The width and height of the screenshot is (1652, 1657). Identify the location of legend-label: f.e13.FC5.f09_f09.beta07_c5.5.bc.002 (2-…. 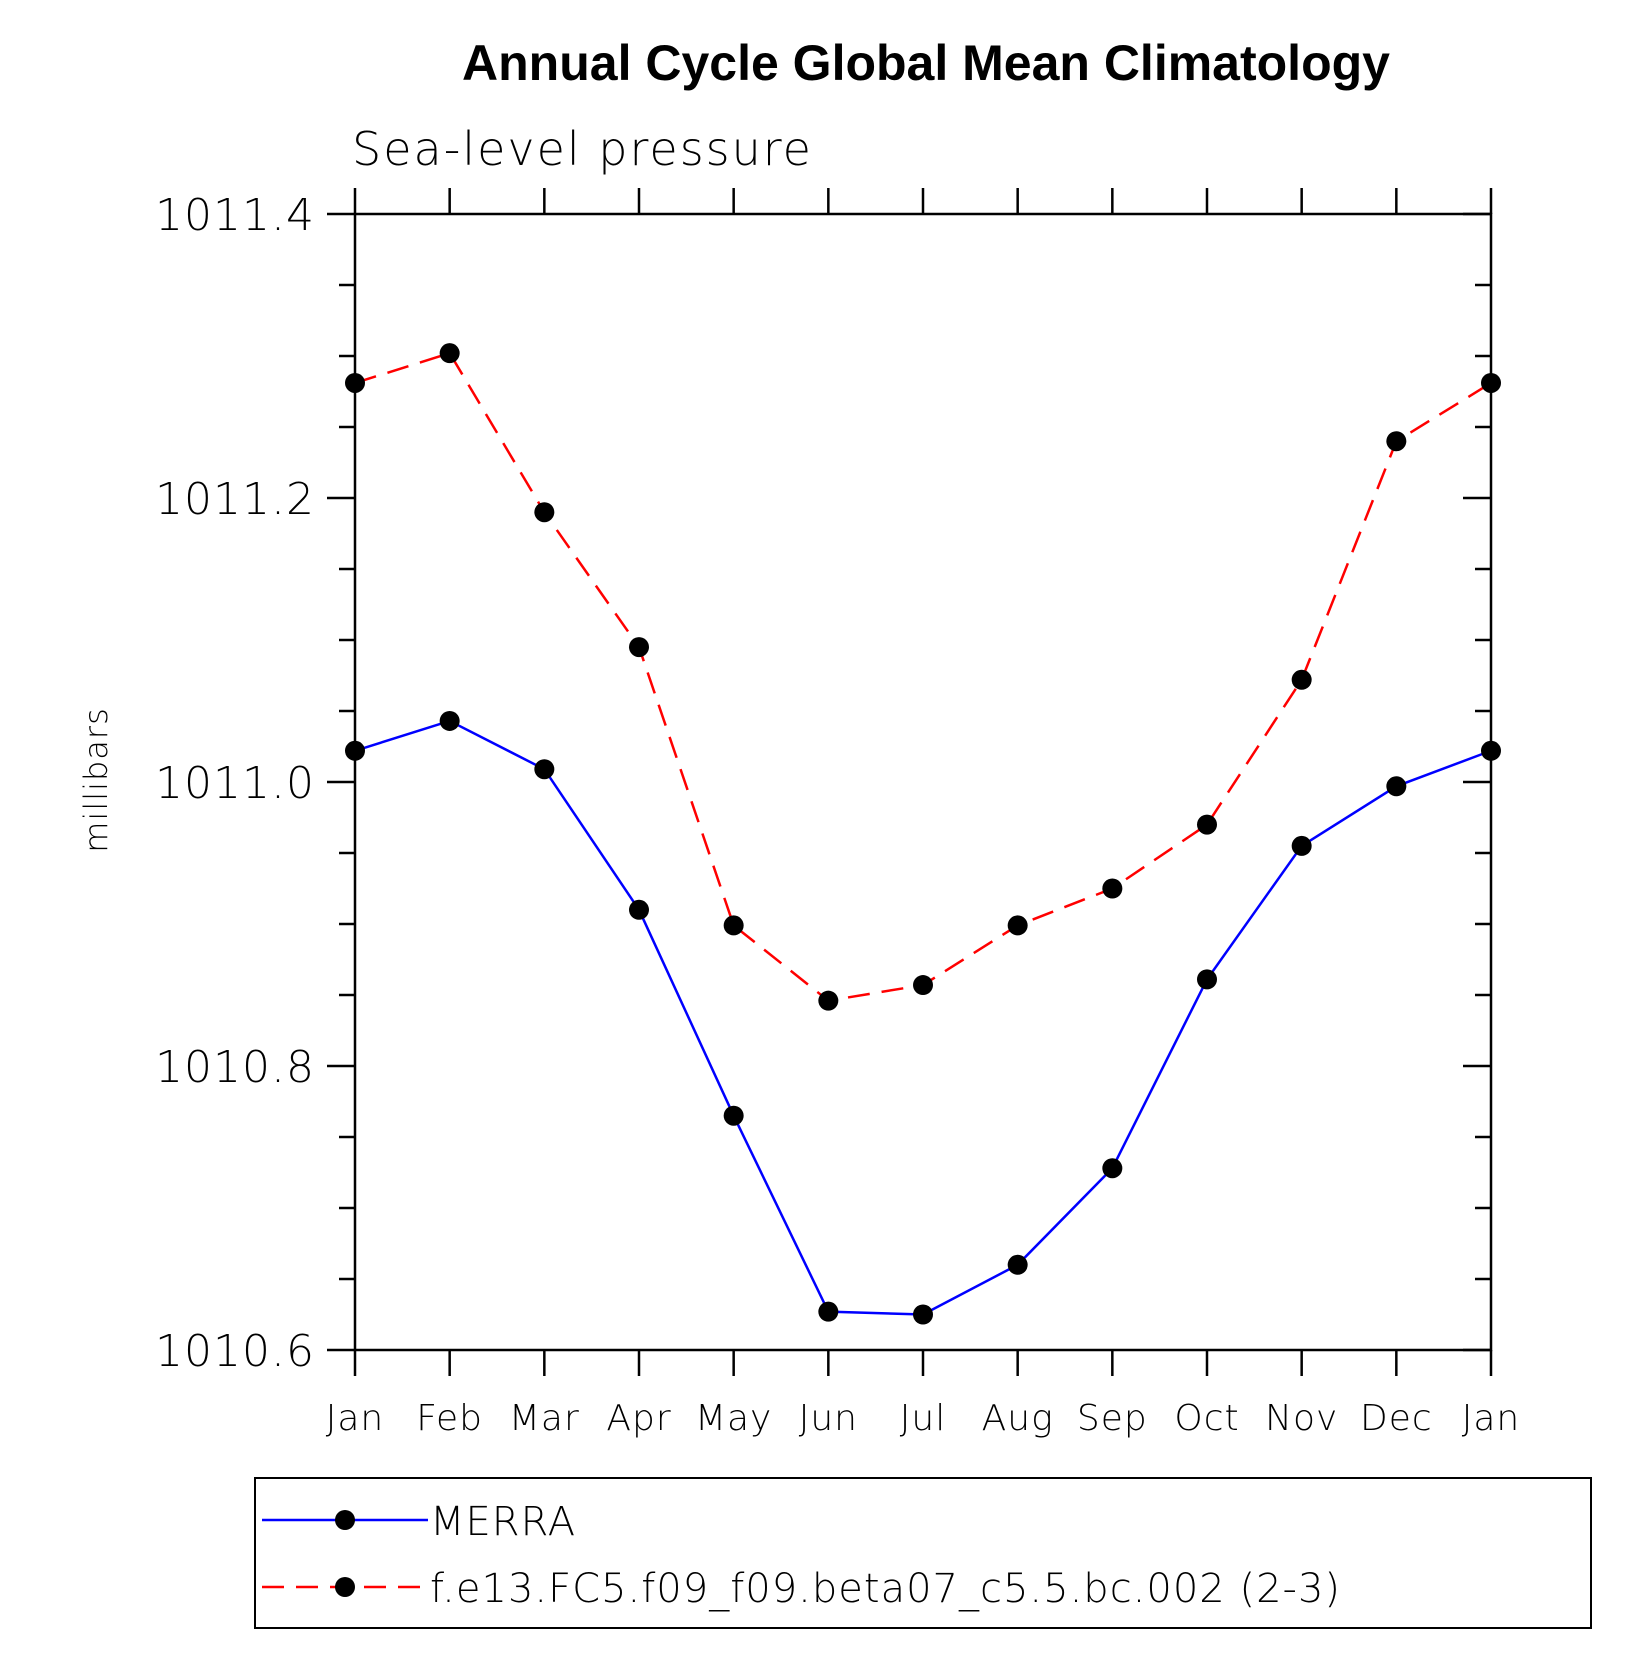
(885, 1589).